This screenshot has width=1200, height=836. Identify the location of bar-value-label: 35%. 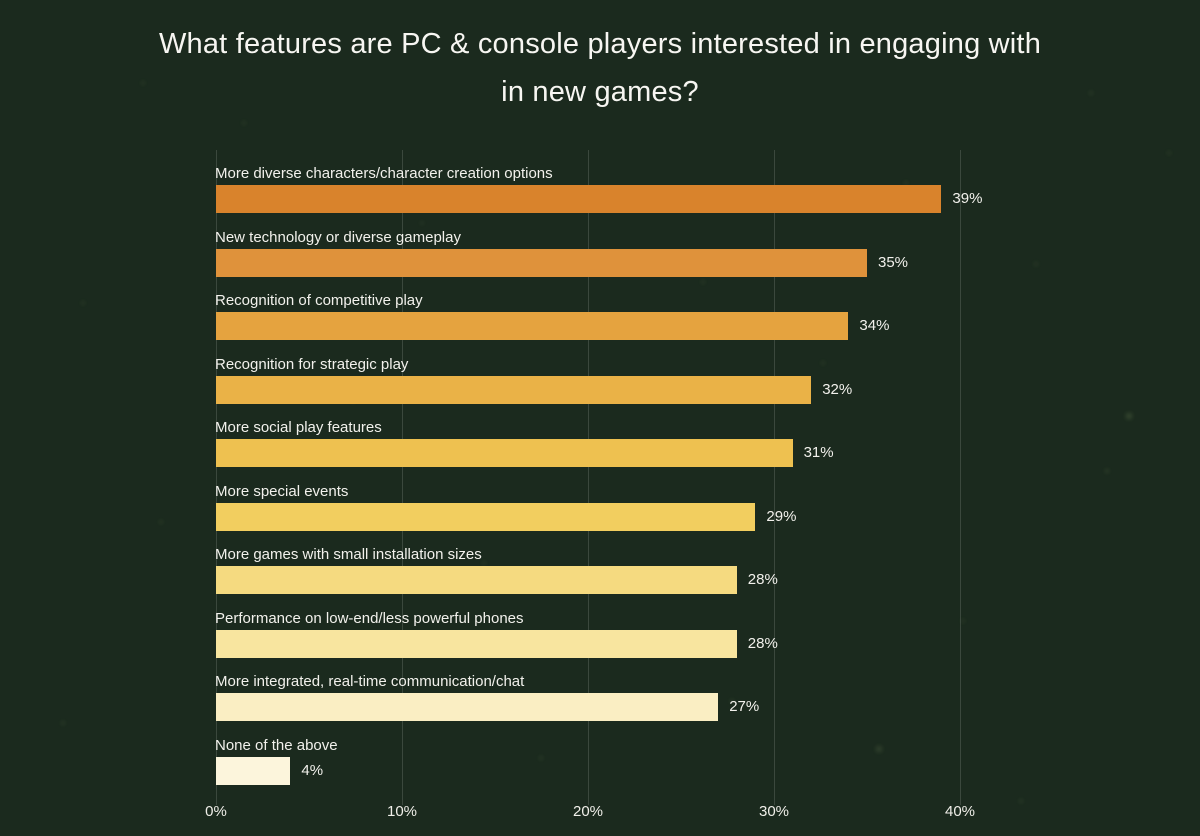
(893, 262).